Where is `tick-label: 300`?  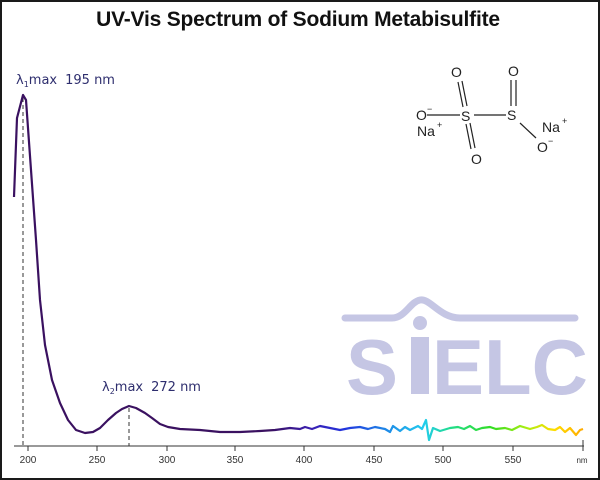 tick-label: 300 is located at coordinates (167, 460).